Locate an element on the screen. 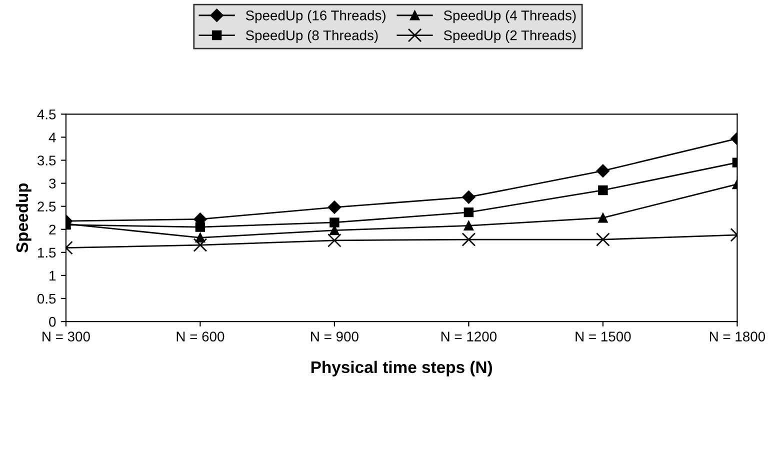  x-tick-label: N = 900 is located at coordinates (334, 337).